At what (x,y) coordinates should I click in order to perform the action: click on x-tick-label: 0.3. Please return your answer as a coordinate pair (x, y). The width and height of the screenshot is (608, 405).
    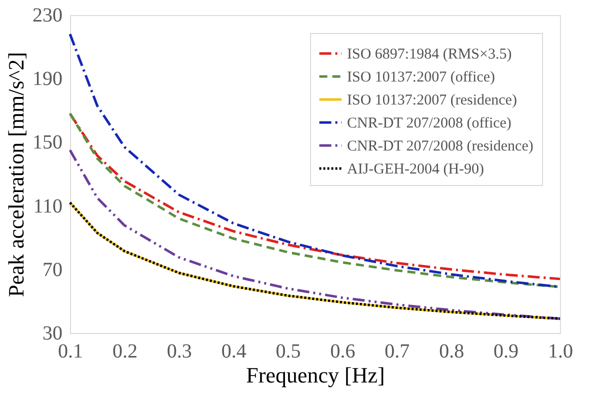
    Looking at the image, I should click on (179, 351).